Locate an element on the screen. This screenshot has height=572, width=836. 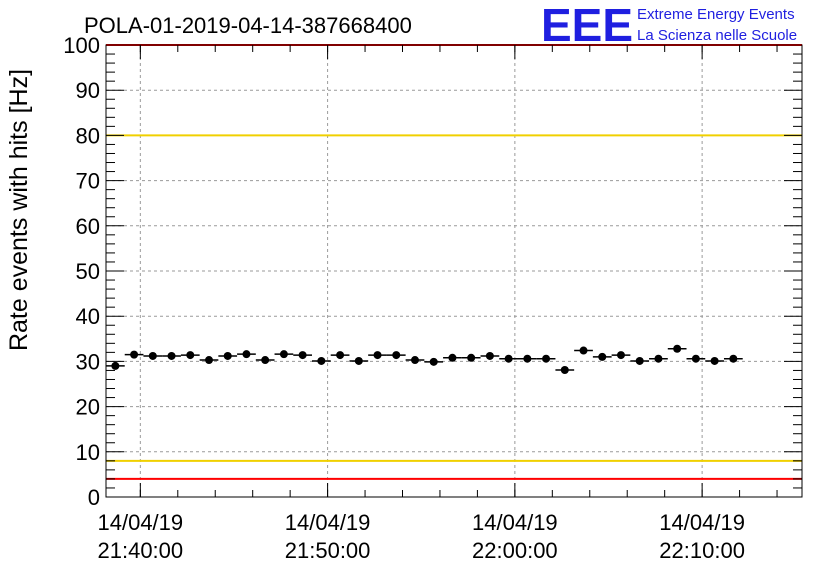
y-tick-label-6: 60 is located at coordinates (88, 226).